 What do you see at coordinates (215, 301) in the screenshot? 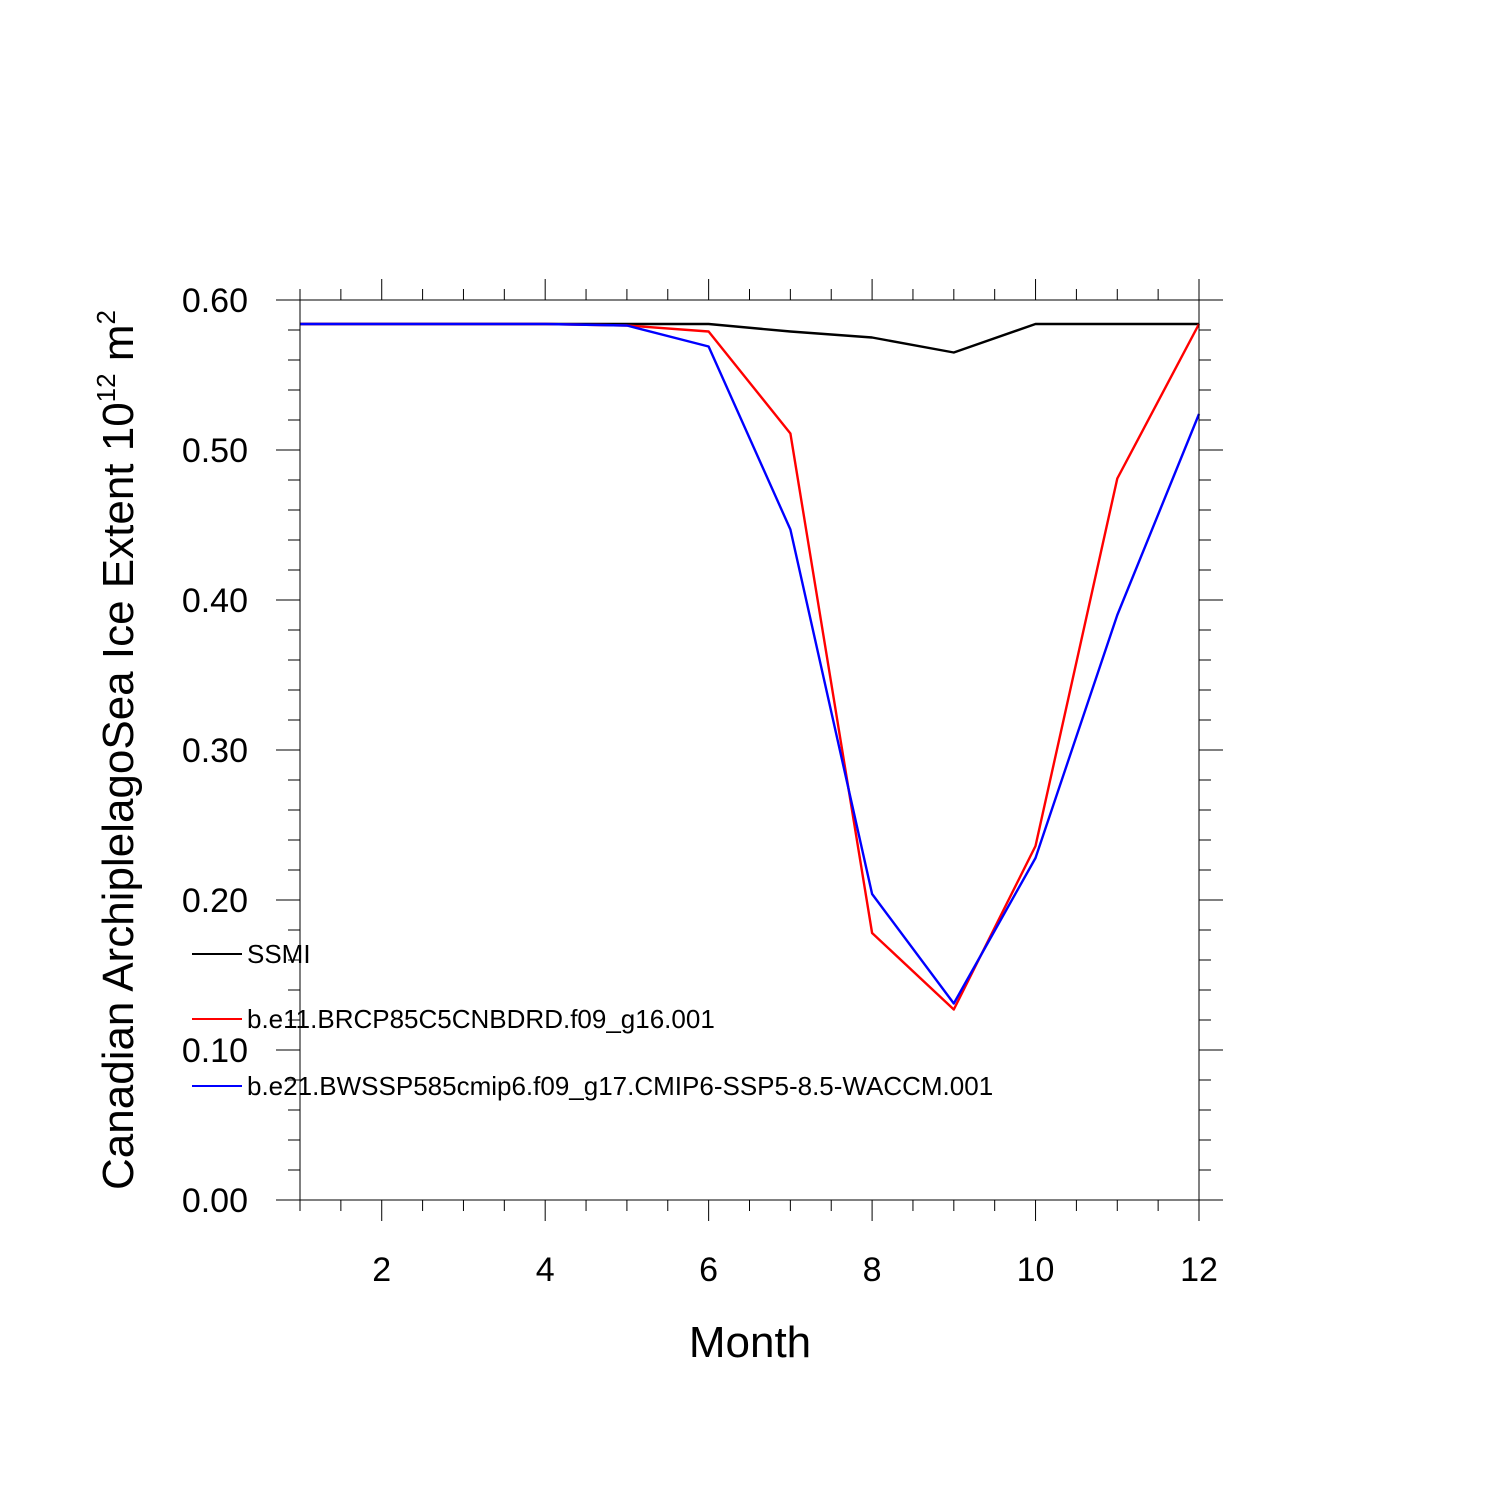
I see `y-tick-label: 0.60` at bounding box center [215, 301].